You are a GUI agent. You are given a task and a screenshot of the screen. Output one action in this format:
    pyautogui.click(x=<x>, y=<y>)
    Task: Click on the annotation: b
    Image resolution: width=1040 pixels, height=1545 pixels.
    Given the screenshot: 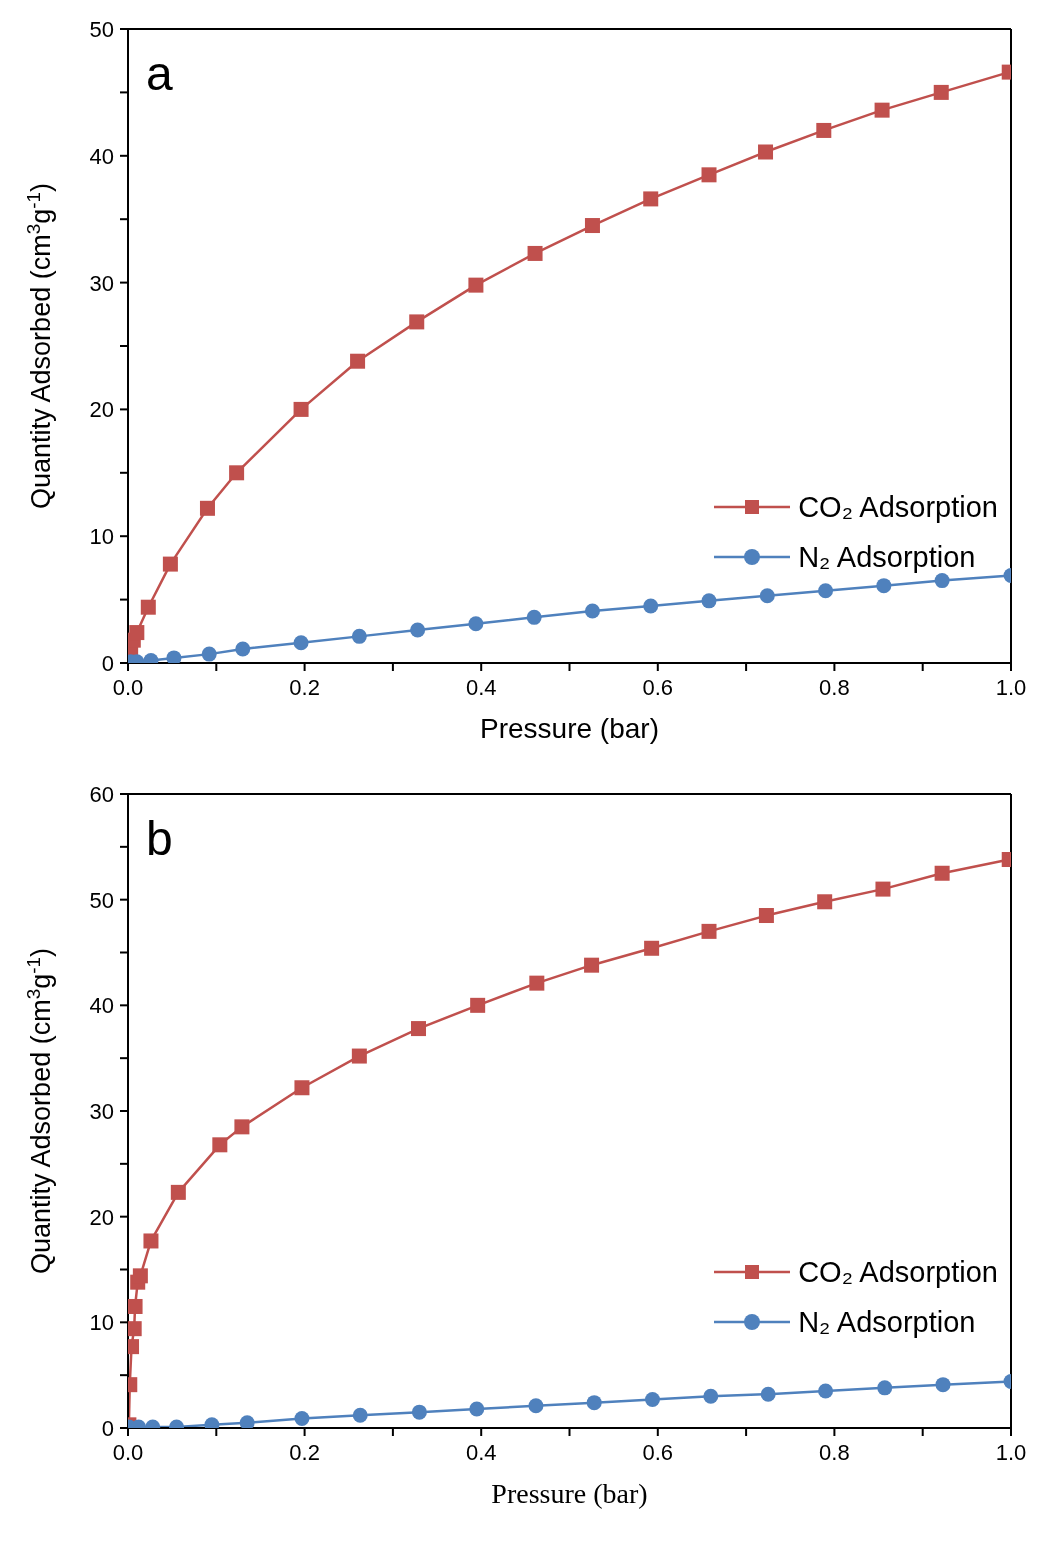 What is the action you would take?
    pyautogui.click(x=159, y=838)
    